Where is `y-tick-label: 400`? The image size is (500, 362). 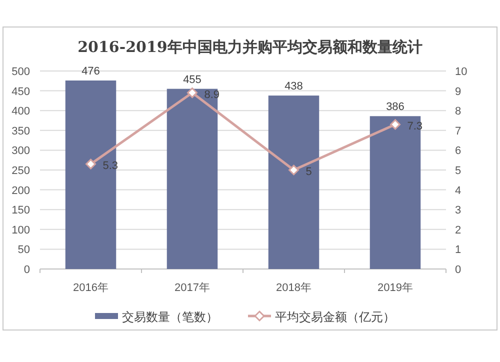 y-tick-label: 400 is located at coordinates (21, 112).